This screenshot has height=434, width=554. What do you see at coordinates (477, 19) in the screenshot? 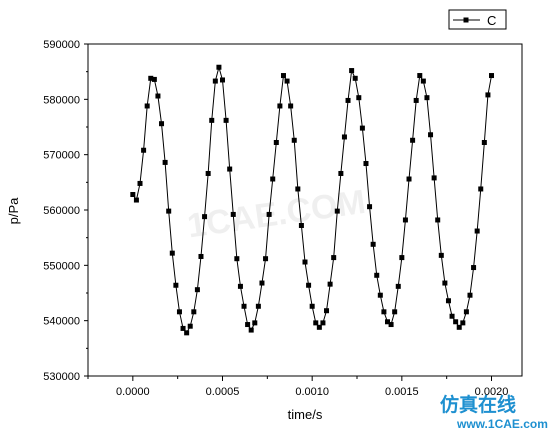
I see `legend: C` at bounding box center [477, 19].